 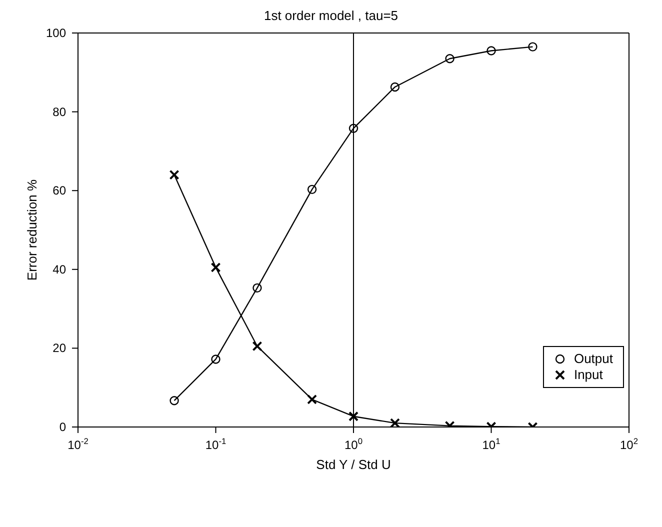 What do you see at coordinates (62, 427) in the screenshot?
I see `y-tick-label: 0` at bounding box center [62, 427].